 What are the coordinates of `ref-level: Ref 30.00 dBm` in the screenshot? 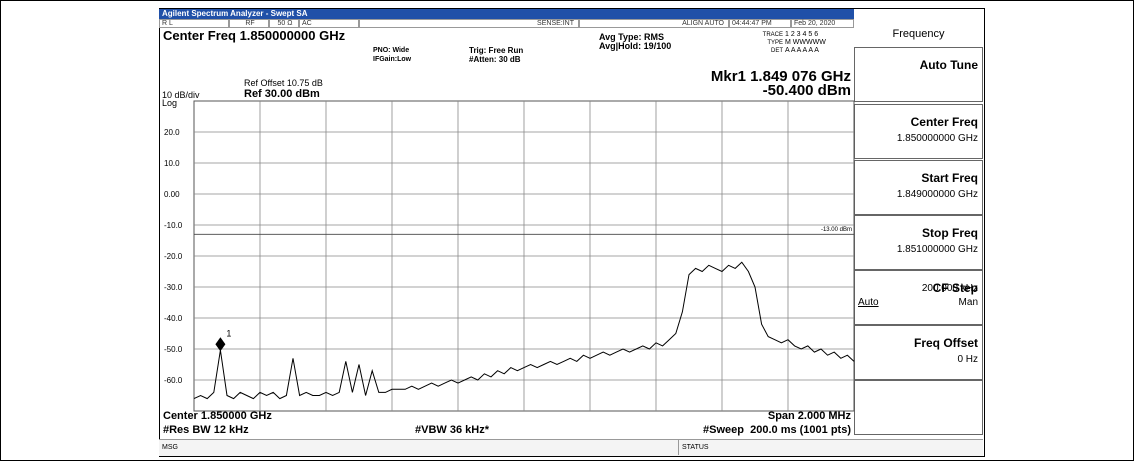 It's located at (282, 94).